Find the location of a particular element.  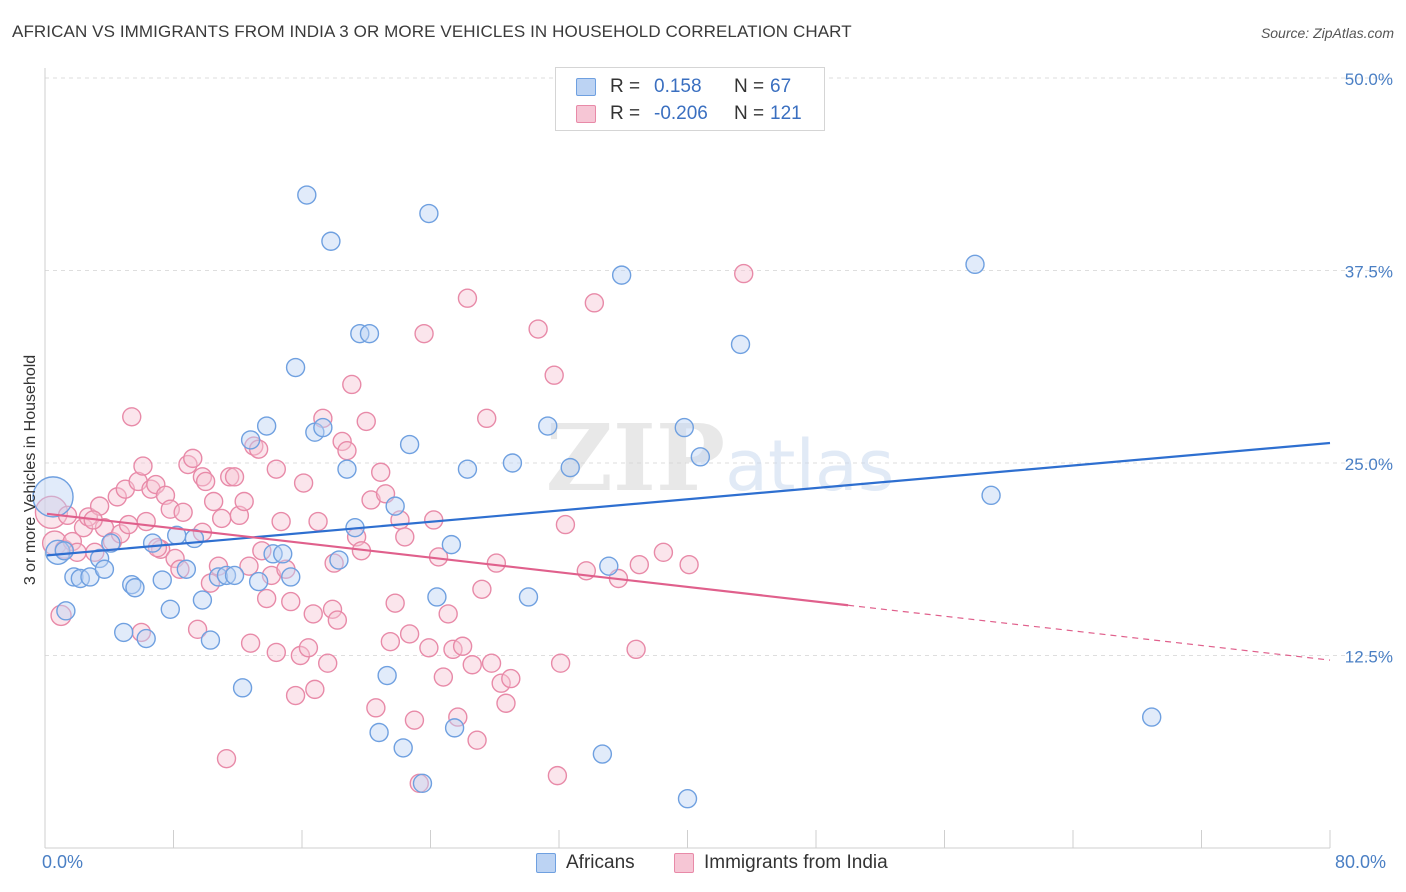

legend-r-value: 0.158 is located at coordinates (678, 86).